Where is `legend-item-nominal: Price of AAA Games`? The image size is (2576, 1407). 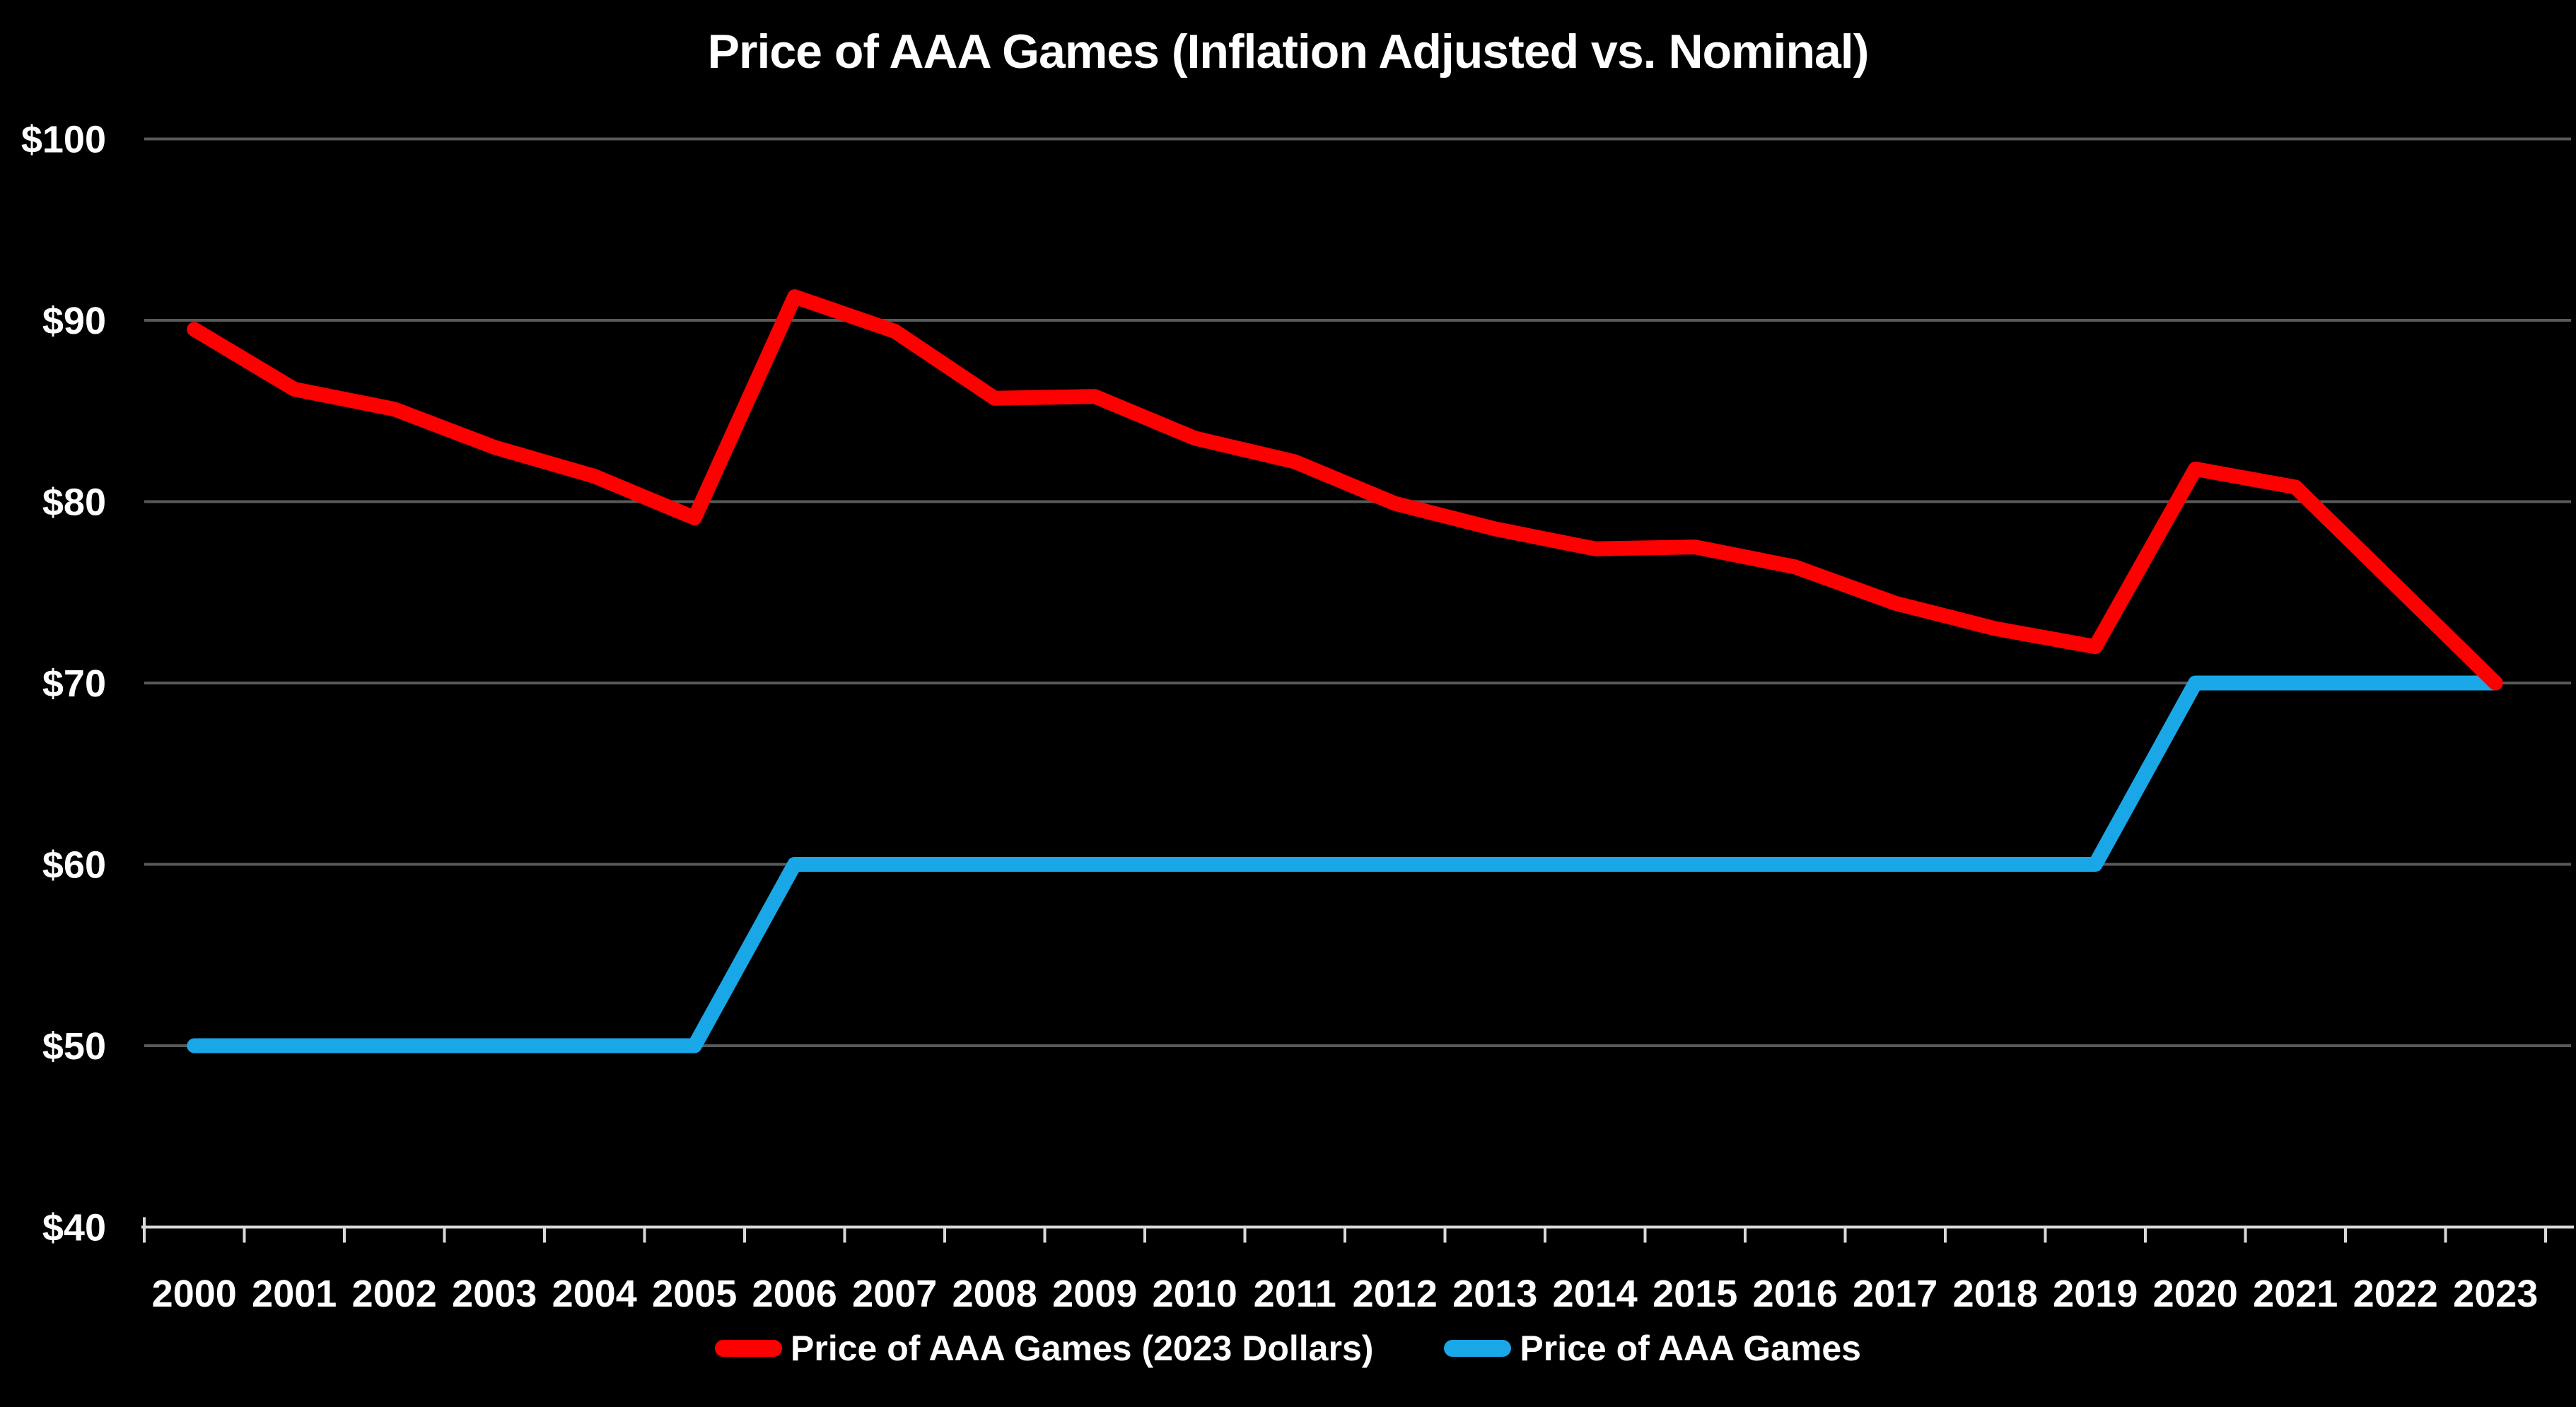
legend-item-nominal: Price of AAA Games is located at coordinates (1652, 1348).